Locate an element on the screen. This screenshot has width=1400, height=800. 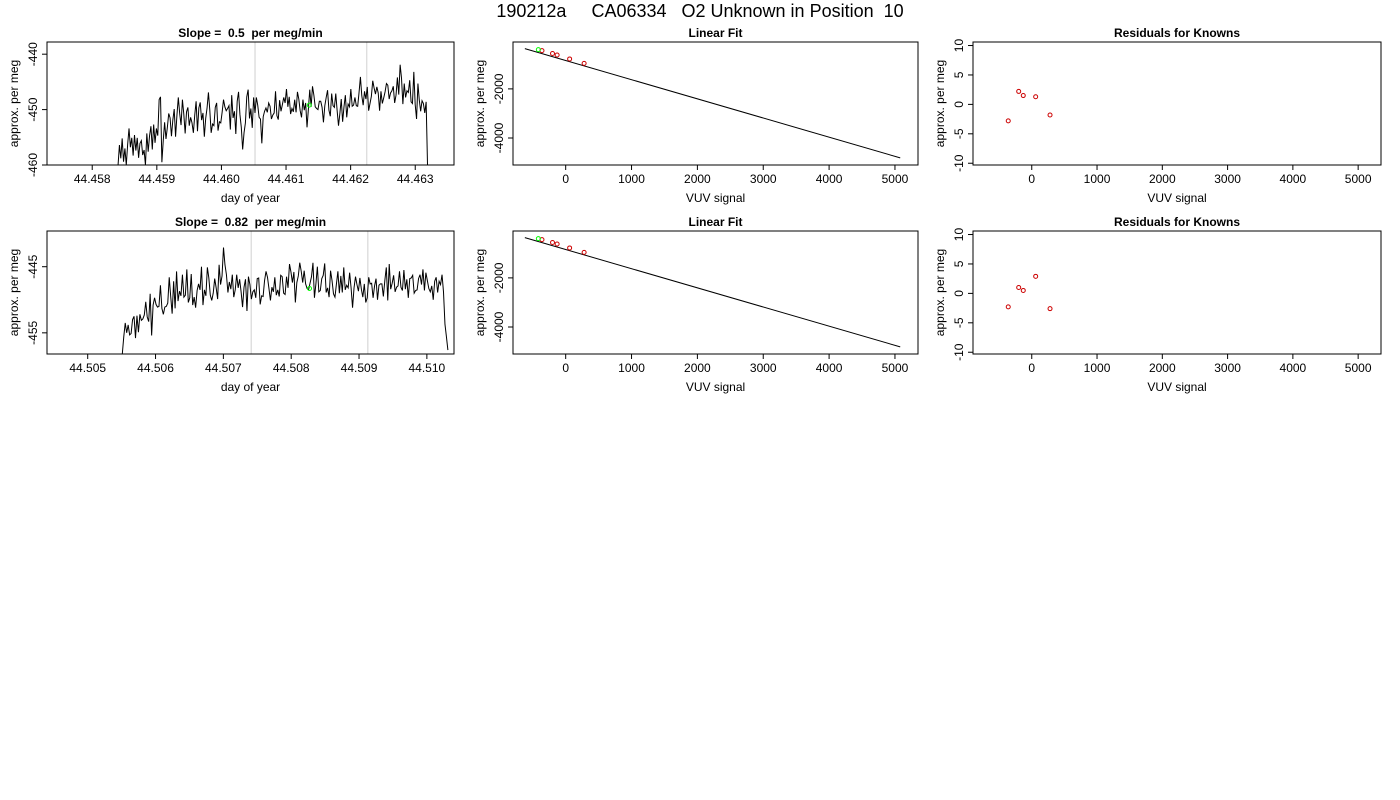
x-tick-label: 44.507 is located at coordinates (223, 368).